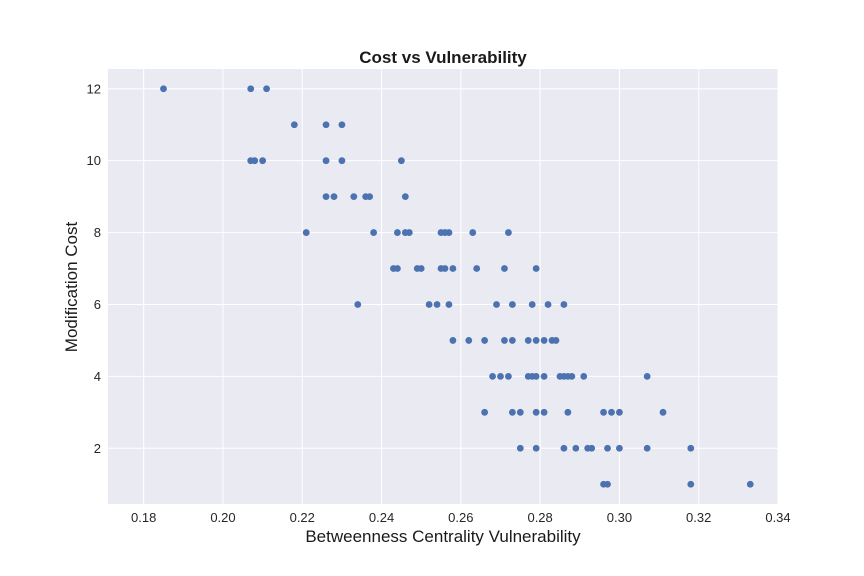  What do you see at coordinates (71, 287) in the screenshot?
I see `y-axis-label: Modification Cost` at bounding box center [71, 287].